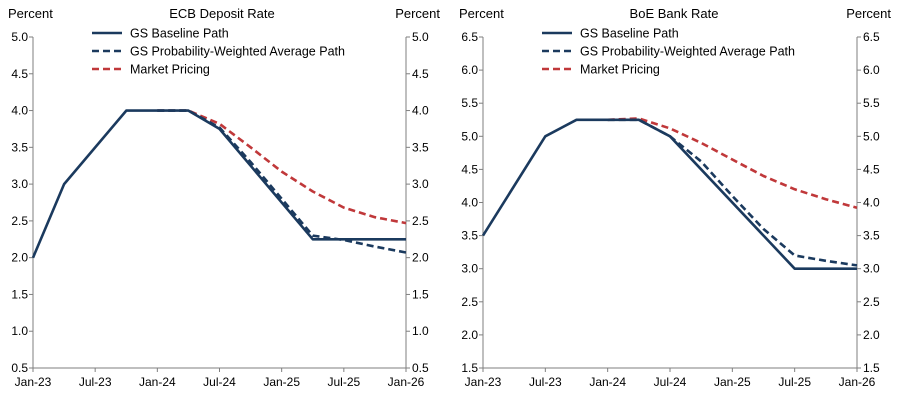  Describe the element at coordinates (406, 382) in the screenshot. I see `ecb-x-tick-label: Jan-26` at that location.